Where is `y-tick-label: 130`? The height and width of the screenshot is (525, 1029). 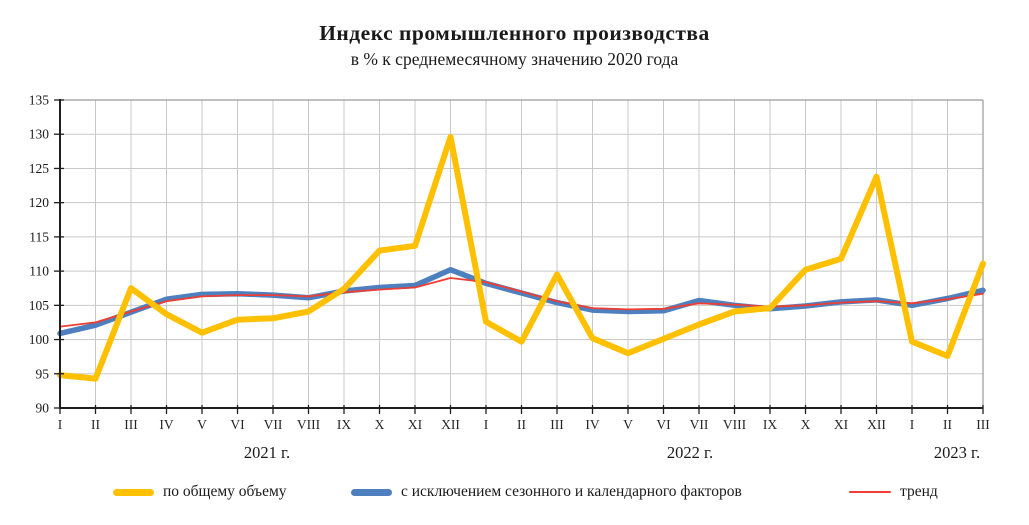 y-tick-label: 130 is located at coordinates (39, 134).